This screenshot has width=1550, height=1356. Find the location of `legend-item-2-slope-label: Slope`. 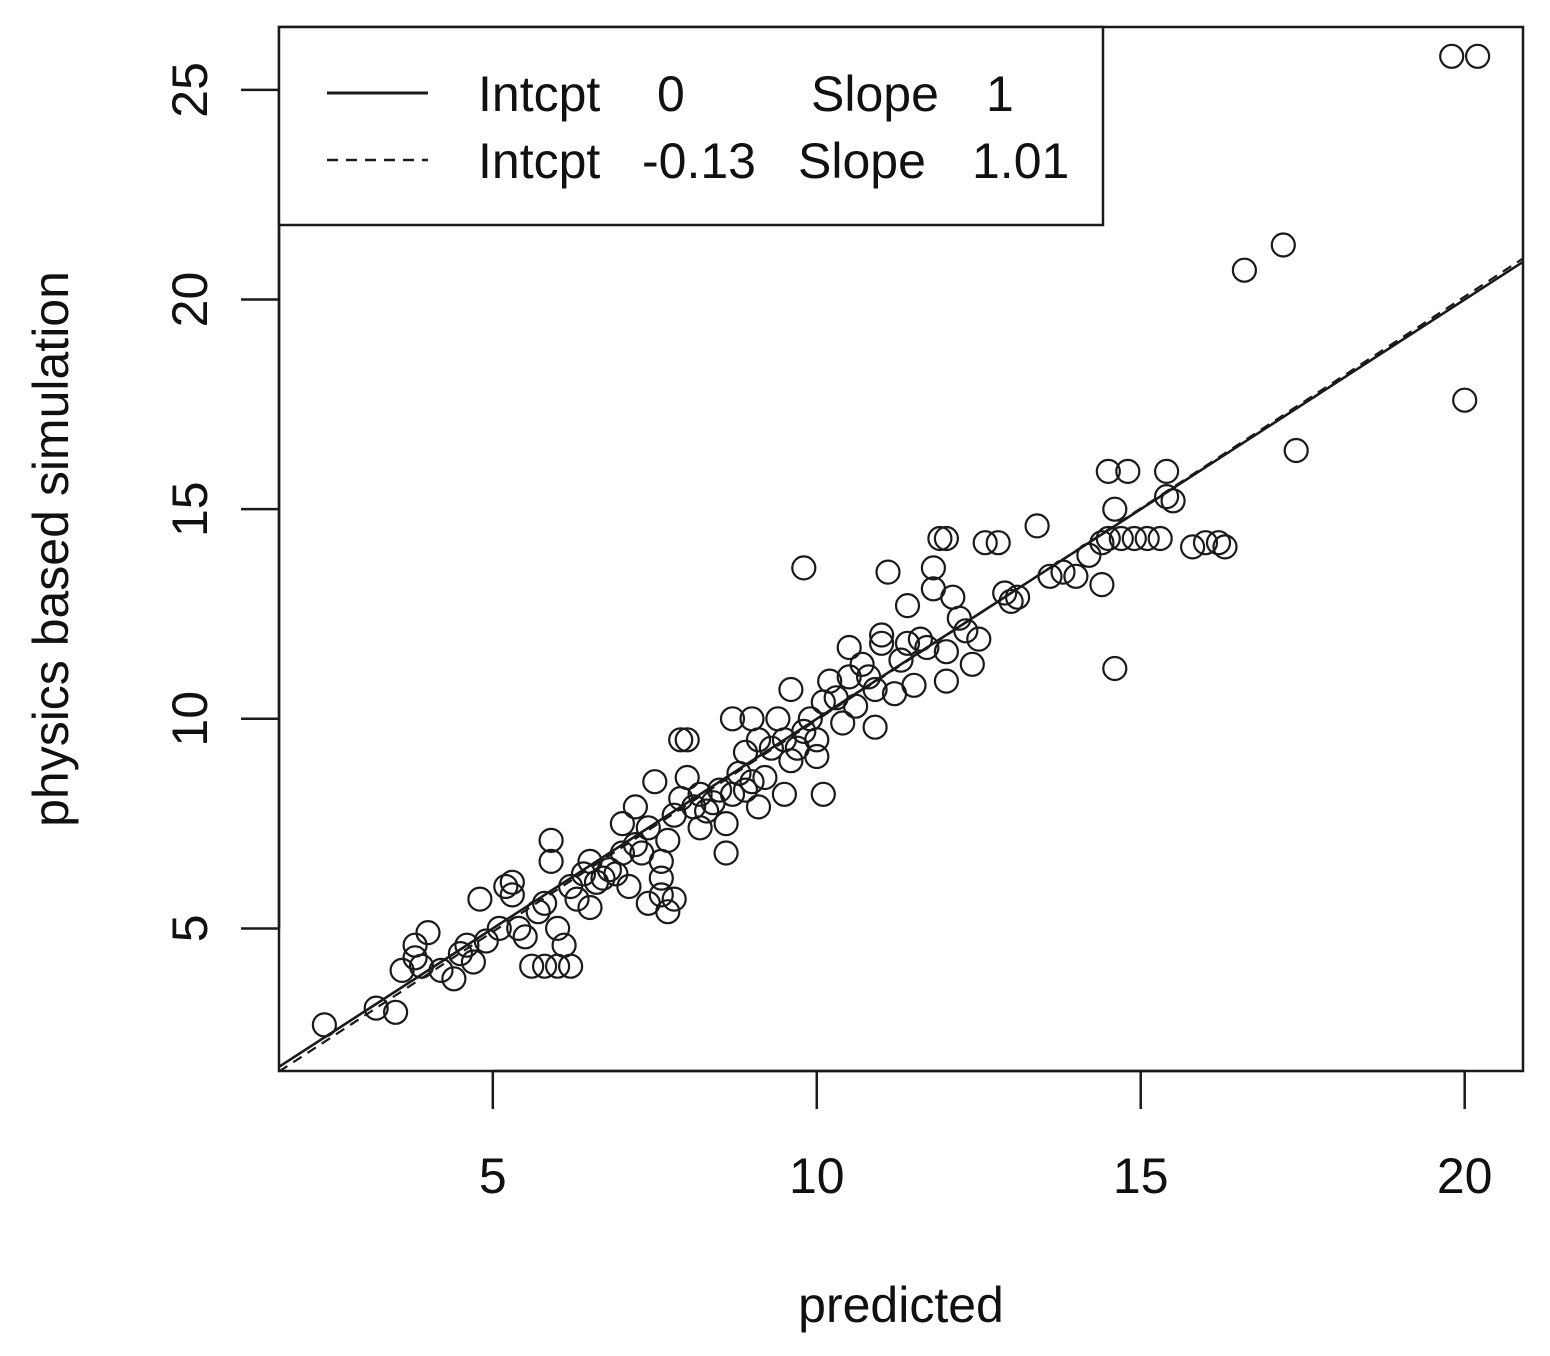

legend-item-2-slope-label: Slope is located at coordinates (862, 161).